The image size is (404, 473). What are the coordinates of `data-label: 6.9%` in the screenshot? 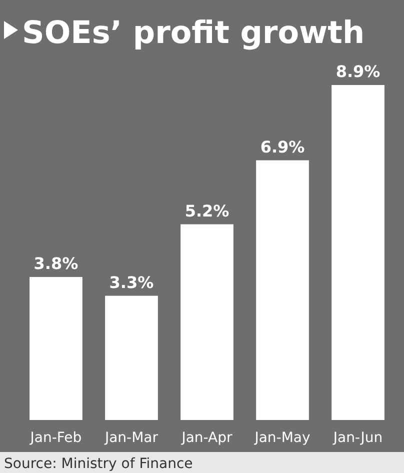 It's located at (282, 146).